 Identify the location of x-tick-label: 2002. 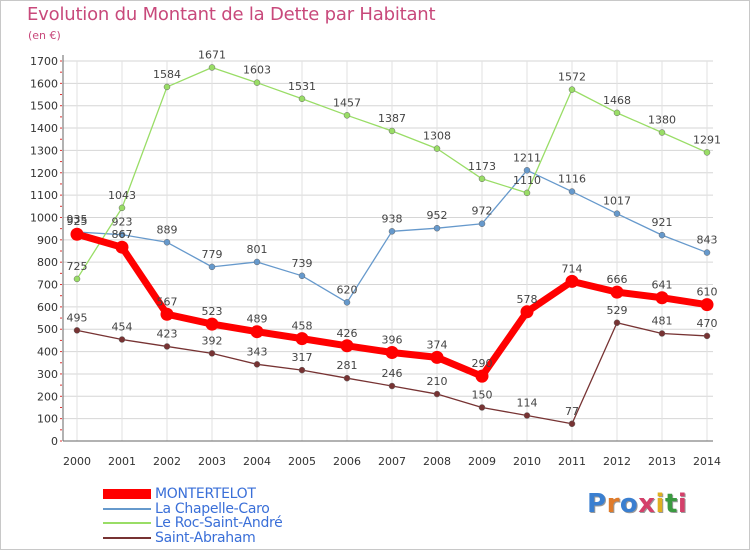
(167, 461).